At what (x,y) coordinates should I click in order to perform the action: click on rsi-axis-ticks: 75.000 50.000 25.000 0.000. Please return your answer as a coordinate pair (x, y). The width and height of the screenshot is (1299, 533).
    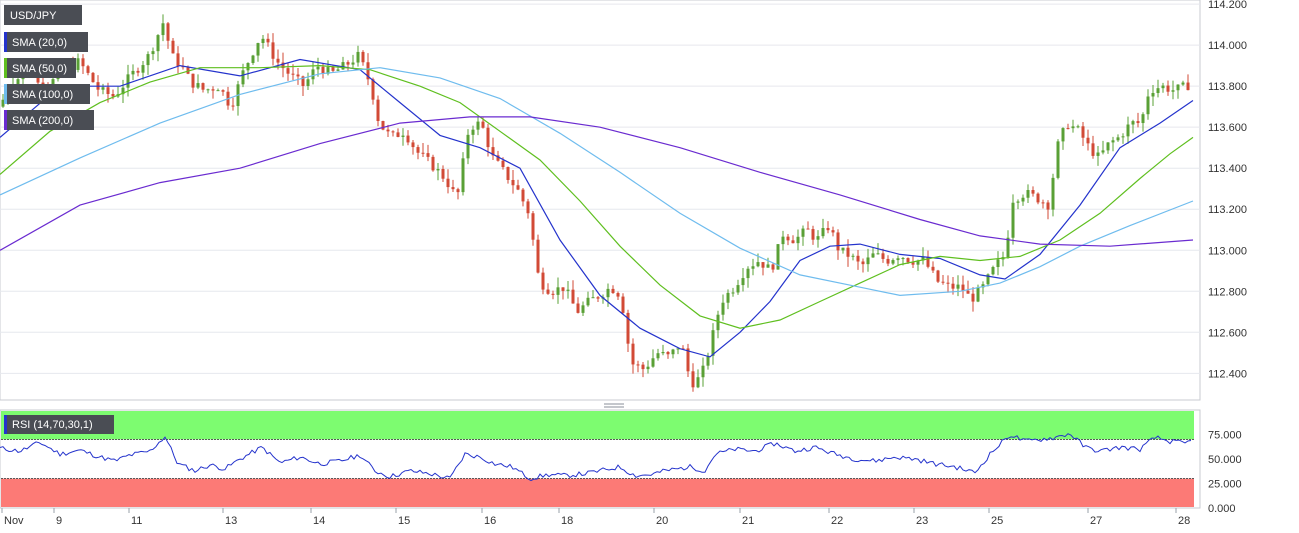
    Looking at the image, I should click on (1225, 473).